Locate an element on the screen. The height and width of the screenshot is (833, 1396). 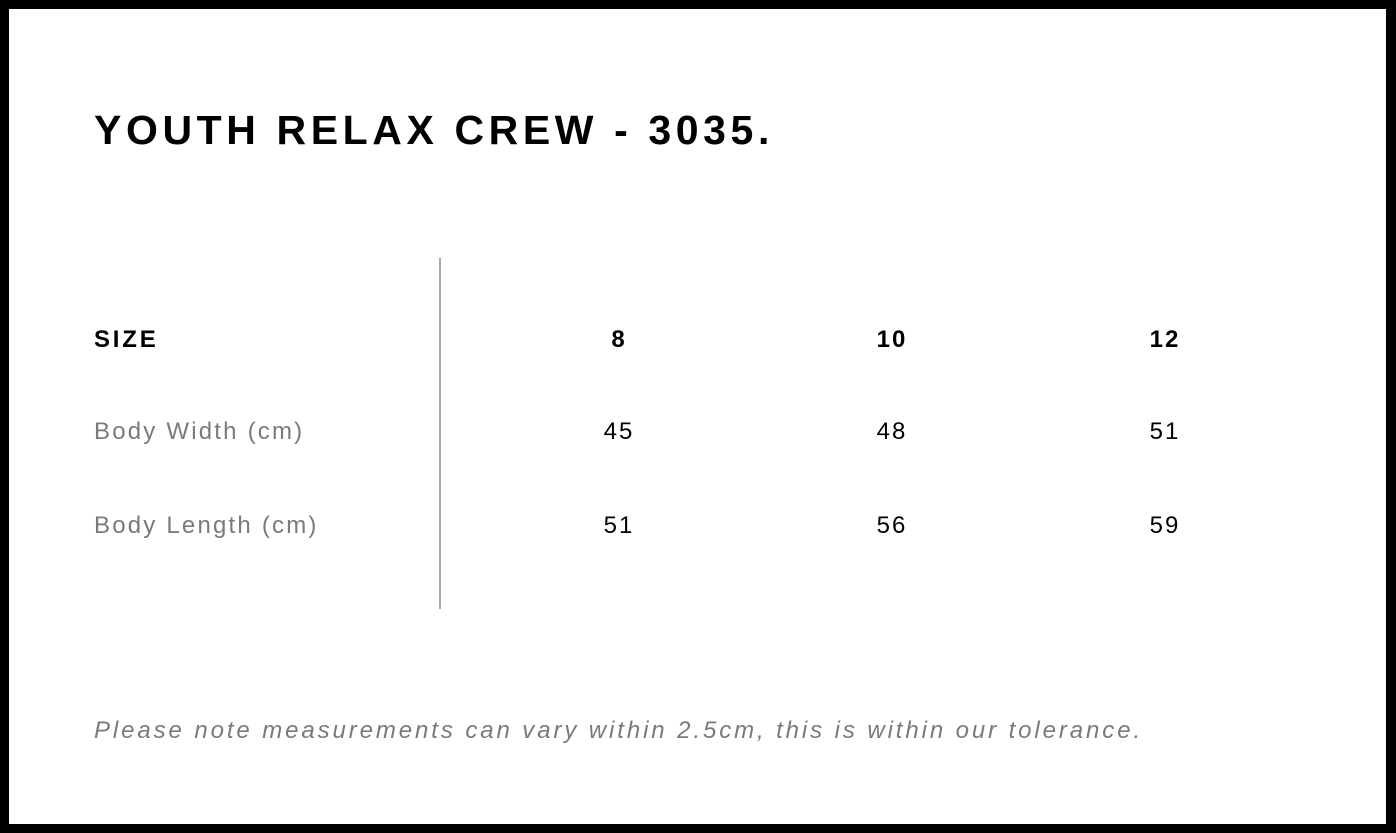
page-title: YOUTH RELAX CREW - 3035. is located at coordinates (434, 130).